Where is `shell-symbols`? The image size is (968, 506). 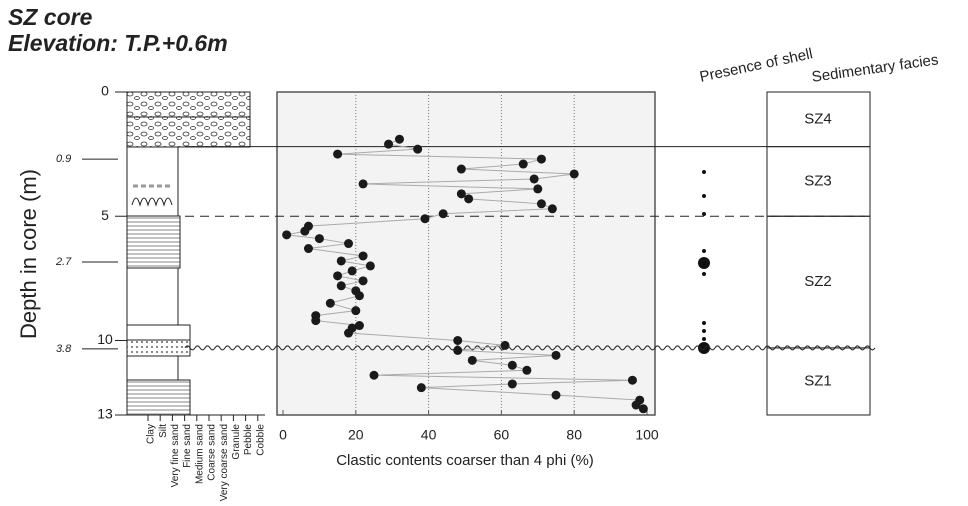 shell-symbols is located at coordinates (704, 262).